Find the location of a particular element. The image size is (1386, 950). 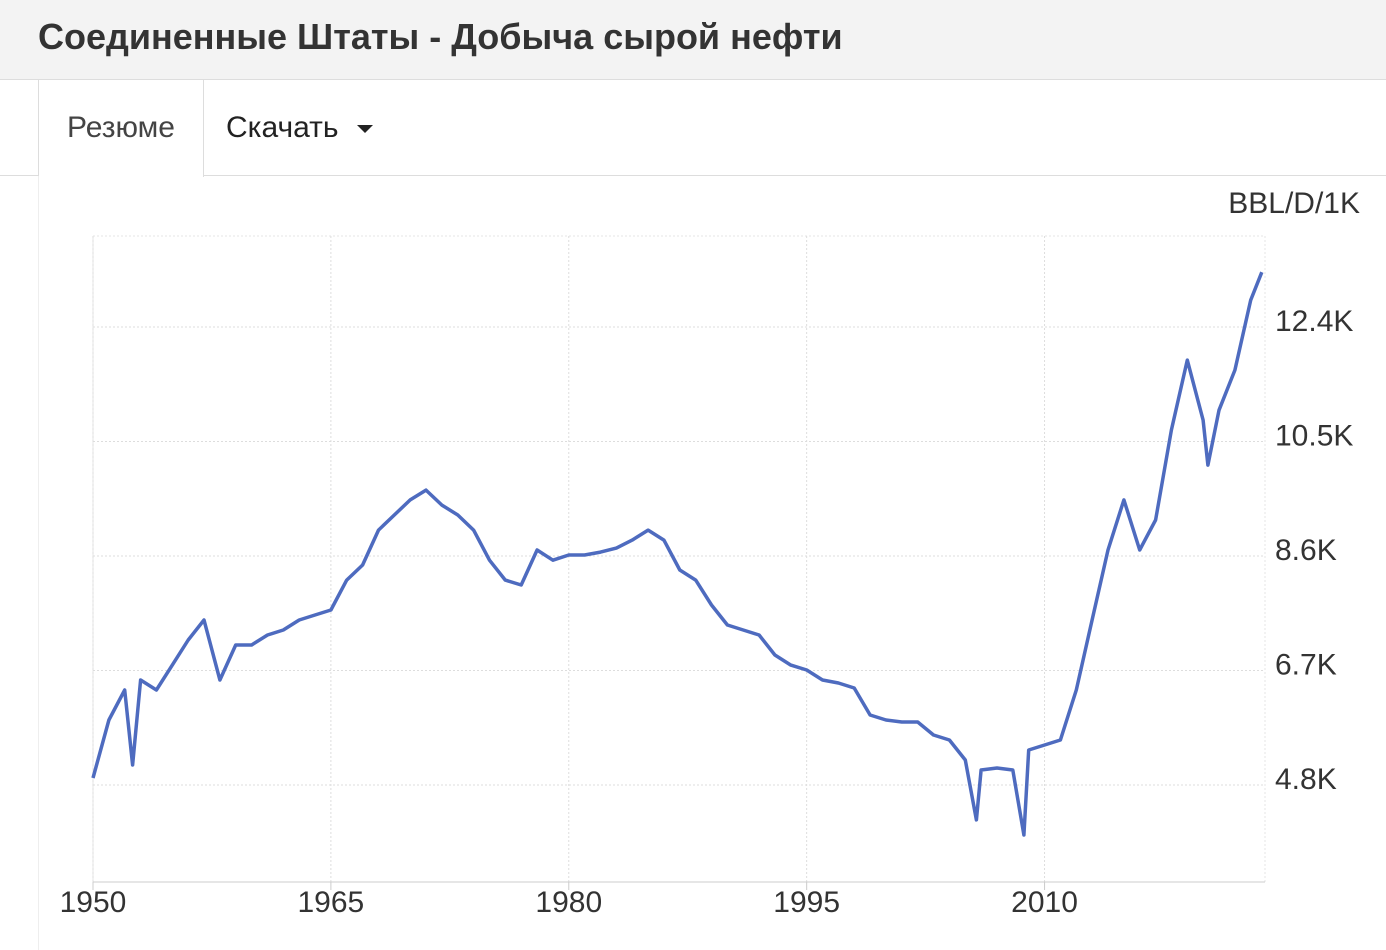

x-tick-label: 1980 is located at coordinates (568, 902).